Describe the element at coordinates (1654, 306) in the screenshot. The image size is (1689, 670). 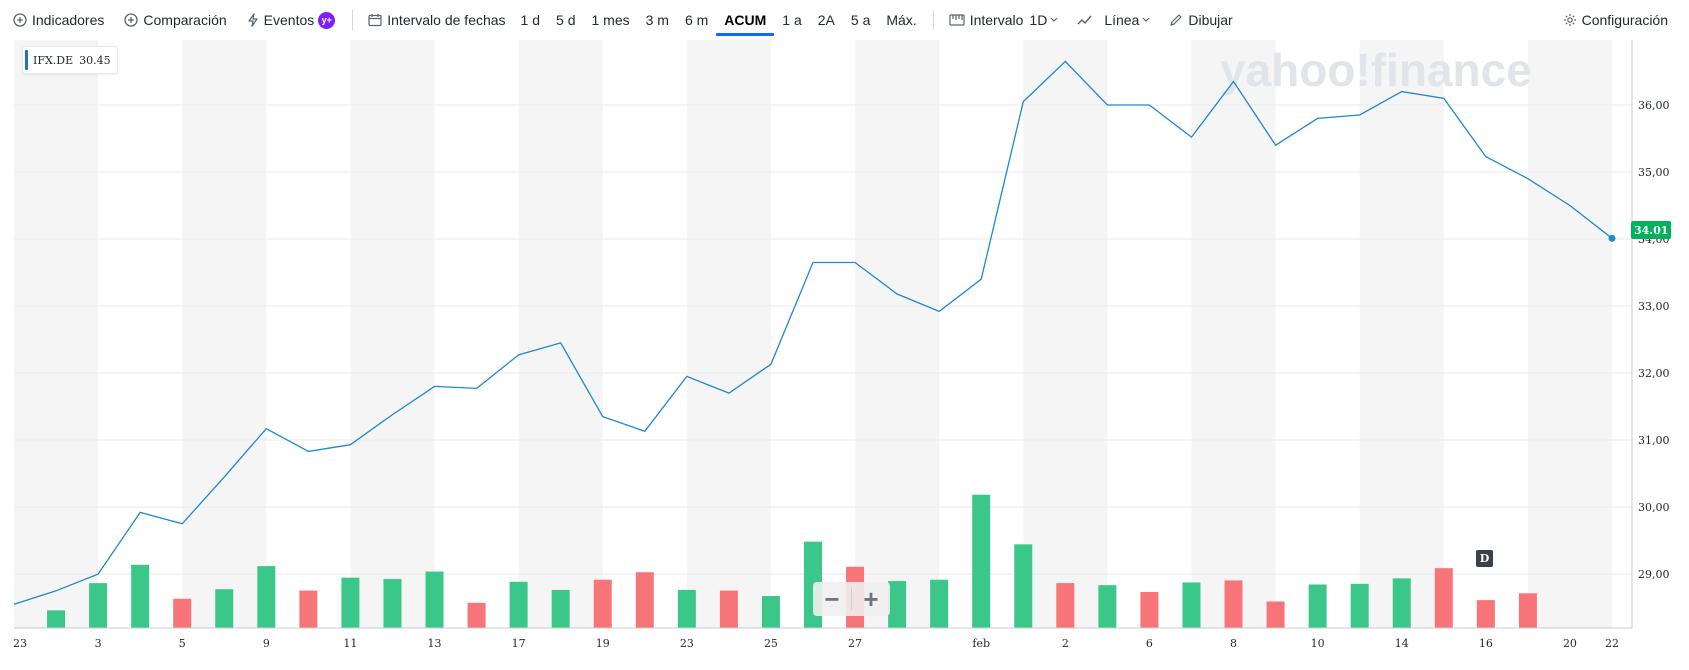
I see `y-tick-label: 33,00` at that location.